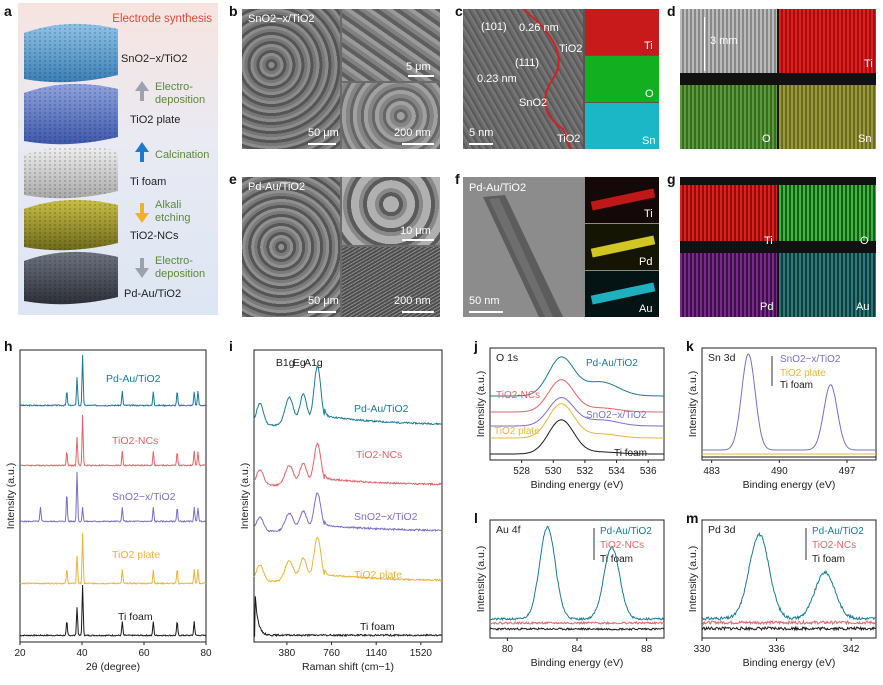 The width and height of the screenshot is (883, 685). I want to click on sem-image-b: SnO2−x/TiO2 50 μm 5 μm 200 nm, so click(341, 79).